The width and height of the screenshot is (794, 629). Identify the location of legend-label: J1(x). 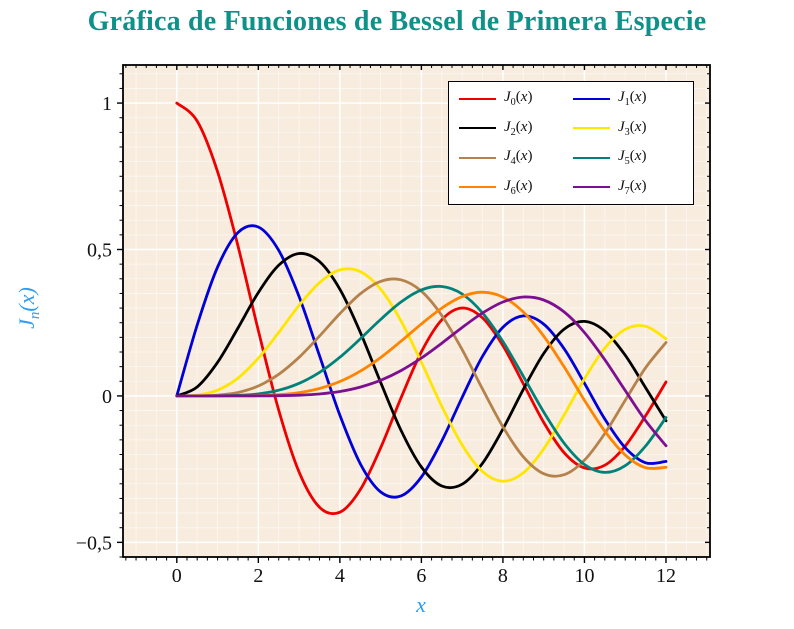
(632, 99).